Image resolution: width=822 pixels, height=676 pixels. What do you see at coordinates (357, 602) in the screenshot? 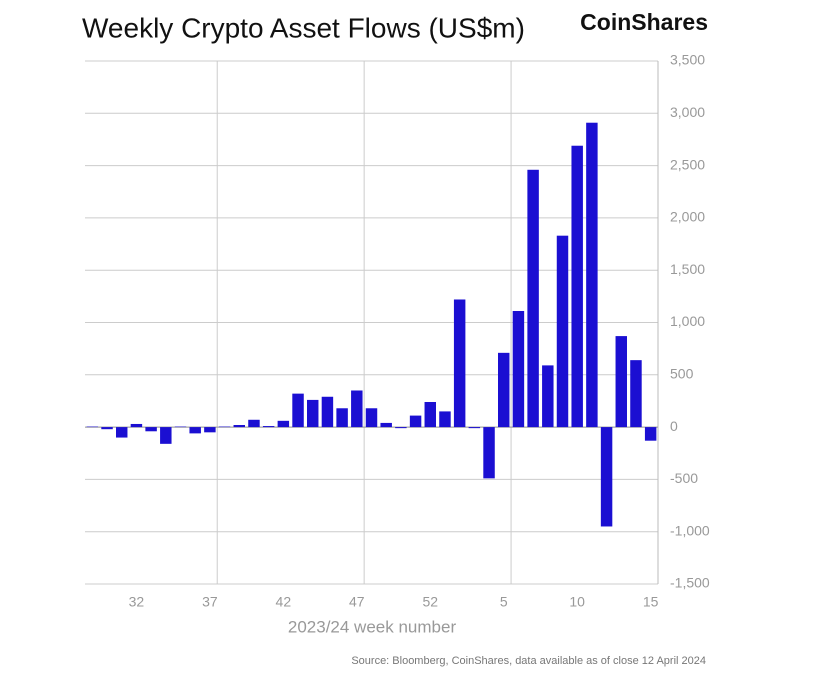
I see `x-tick-label: 47` at bounding box center [357, 602].